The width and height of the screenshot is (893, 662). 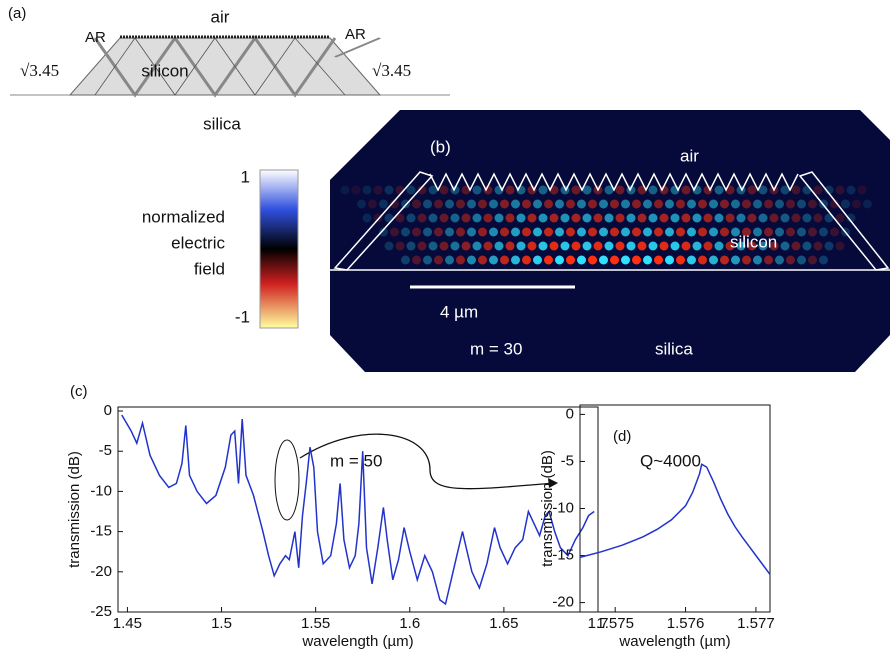 What do you see at coordinates (756, 623) in the screenshot?
I see `x-tick-label: 1.577` at bounding box center [756, 623].